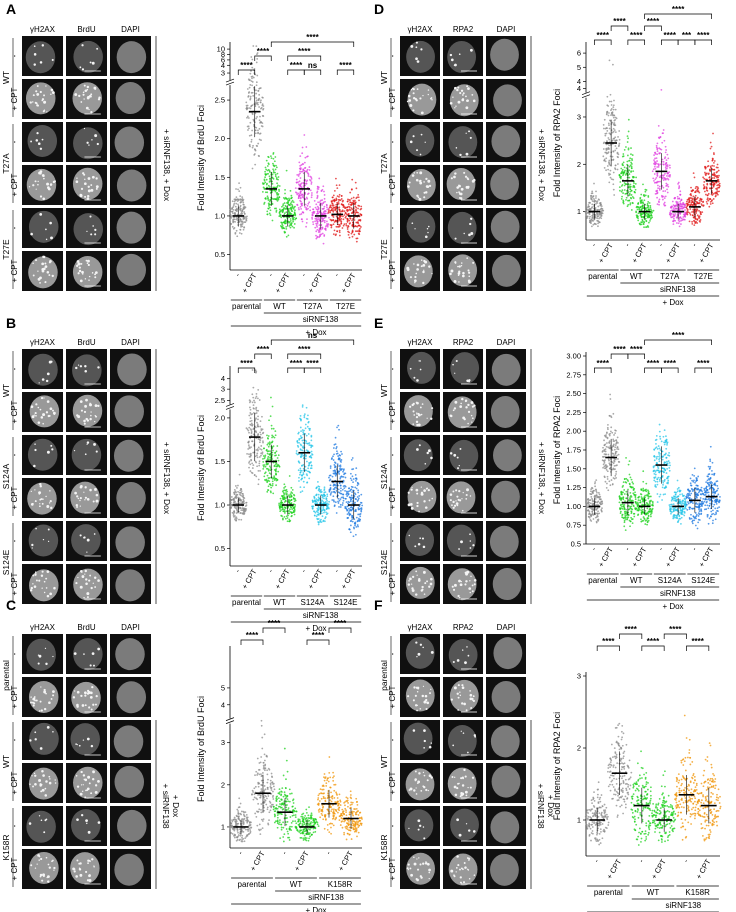  What do you see at coordinates (86, 627) in the screenshot?
I see `channel-header: BrdU` at bounding box center [86, 627].